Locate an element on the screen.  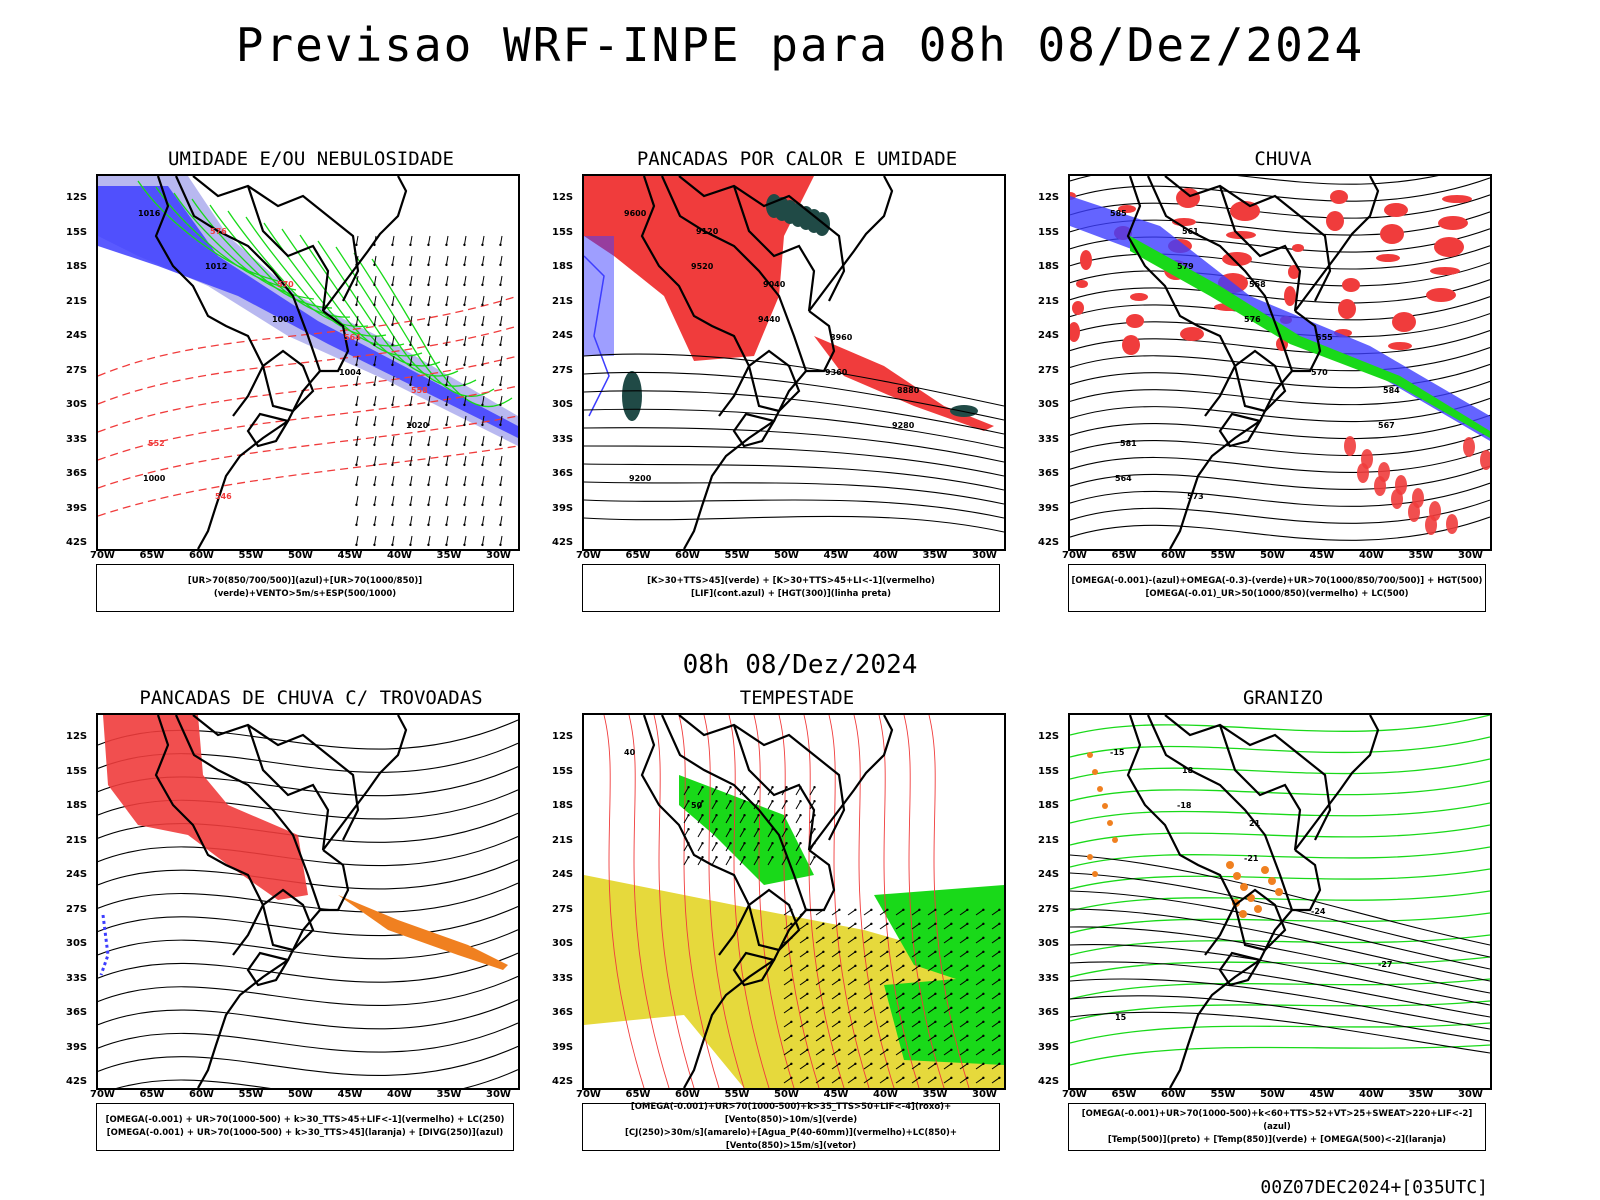
contour-label: 546 is located at coordinates (223, 496).